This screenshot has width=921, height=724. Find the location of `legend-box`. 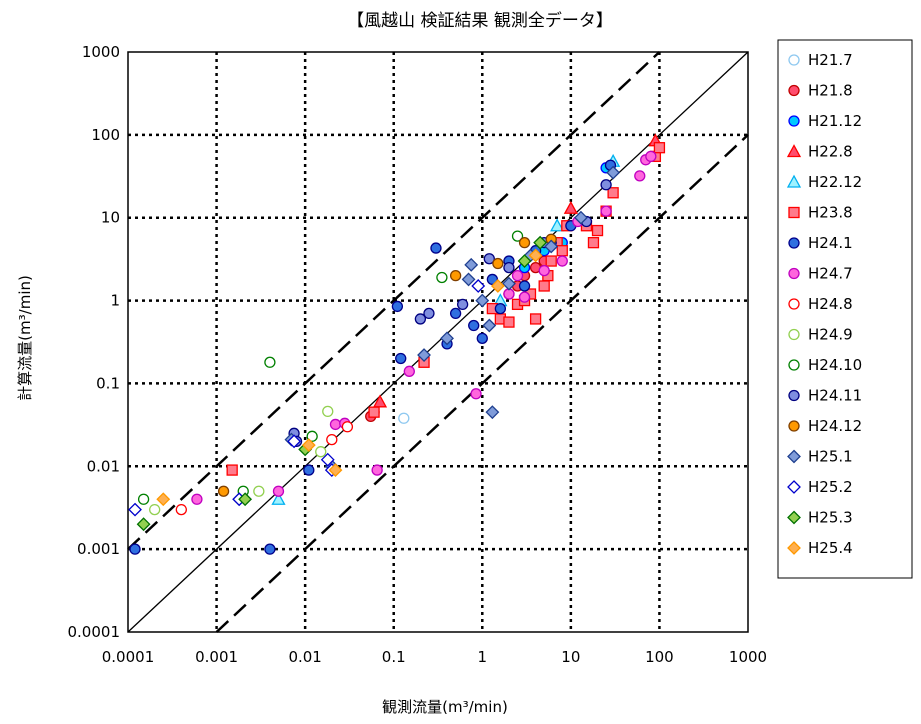

legend-box is located at coordinates (845, 309).